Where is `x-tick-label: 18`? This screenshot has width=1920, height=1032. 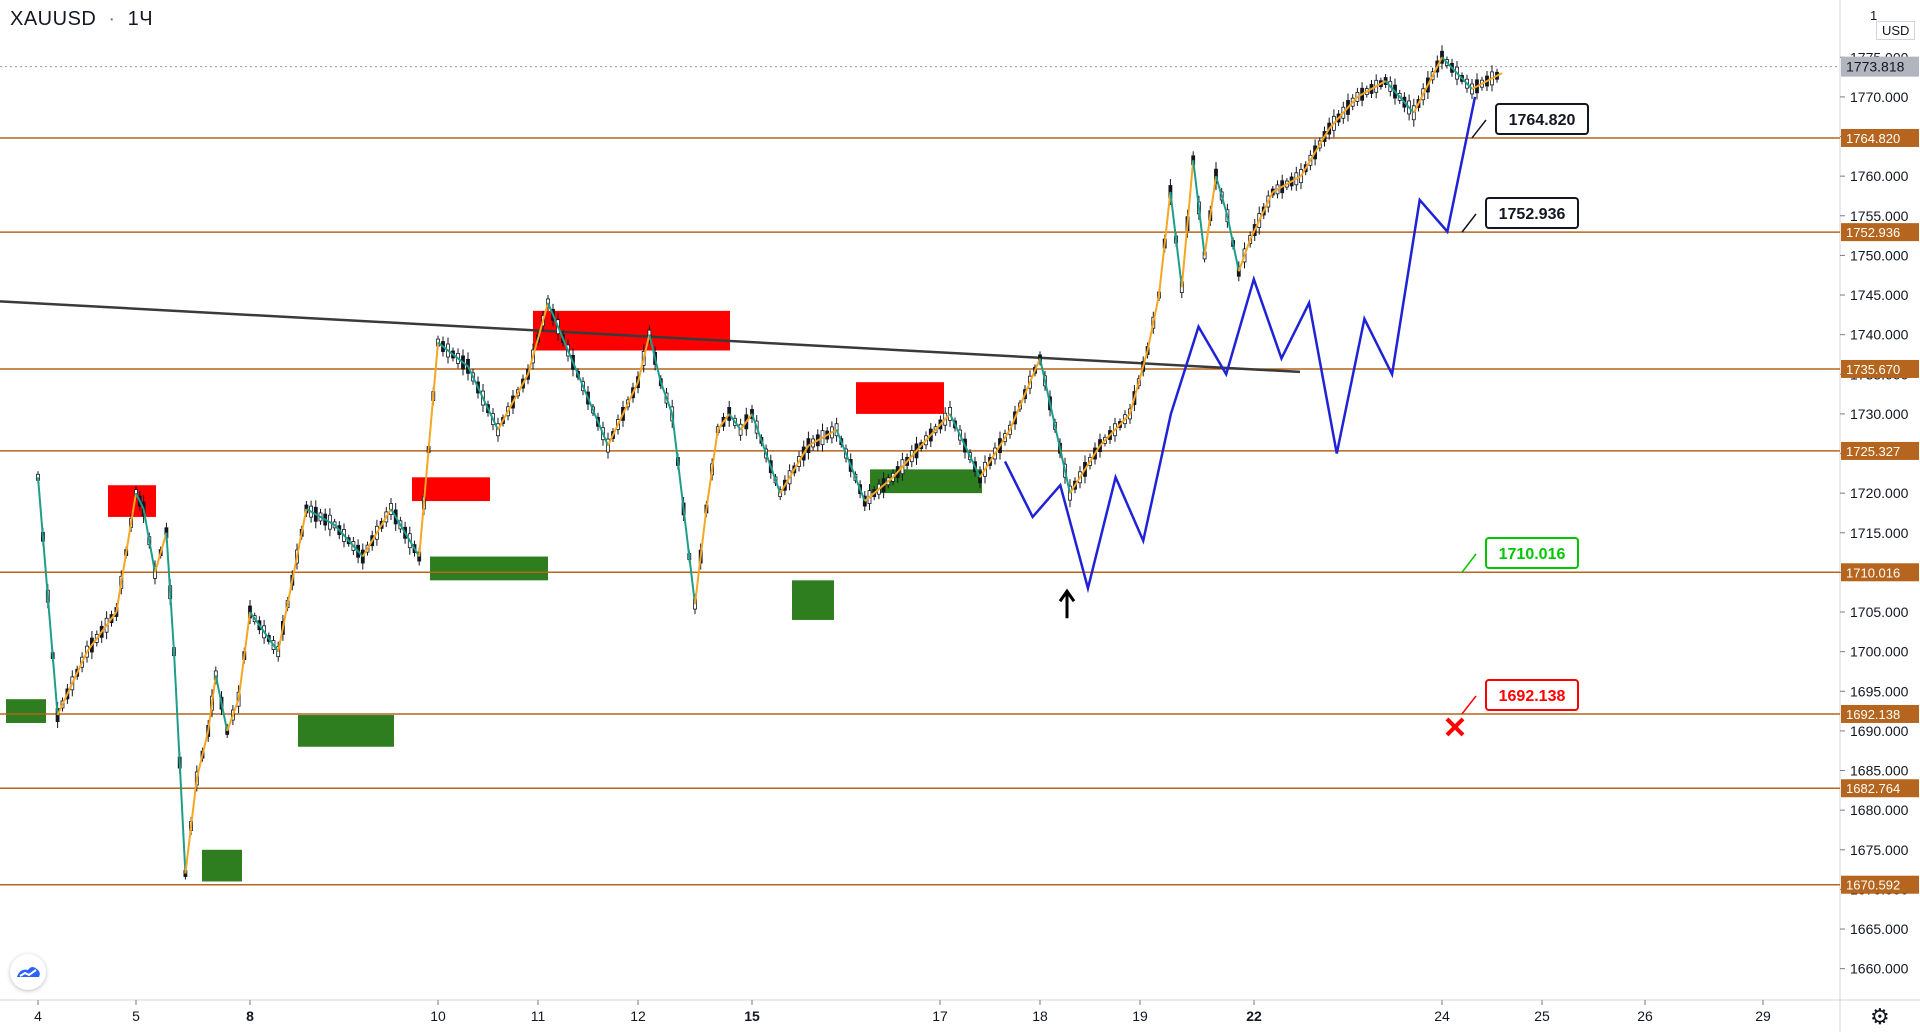
x-tick-label: 18 is located at coordinates (1040, 1016).